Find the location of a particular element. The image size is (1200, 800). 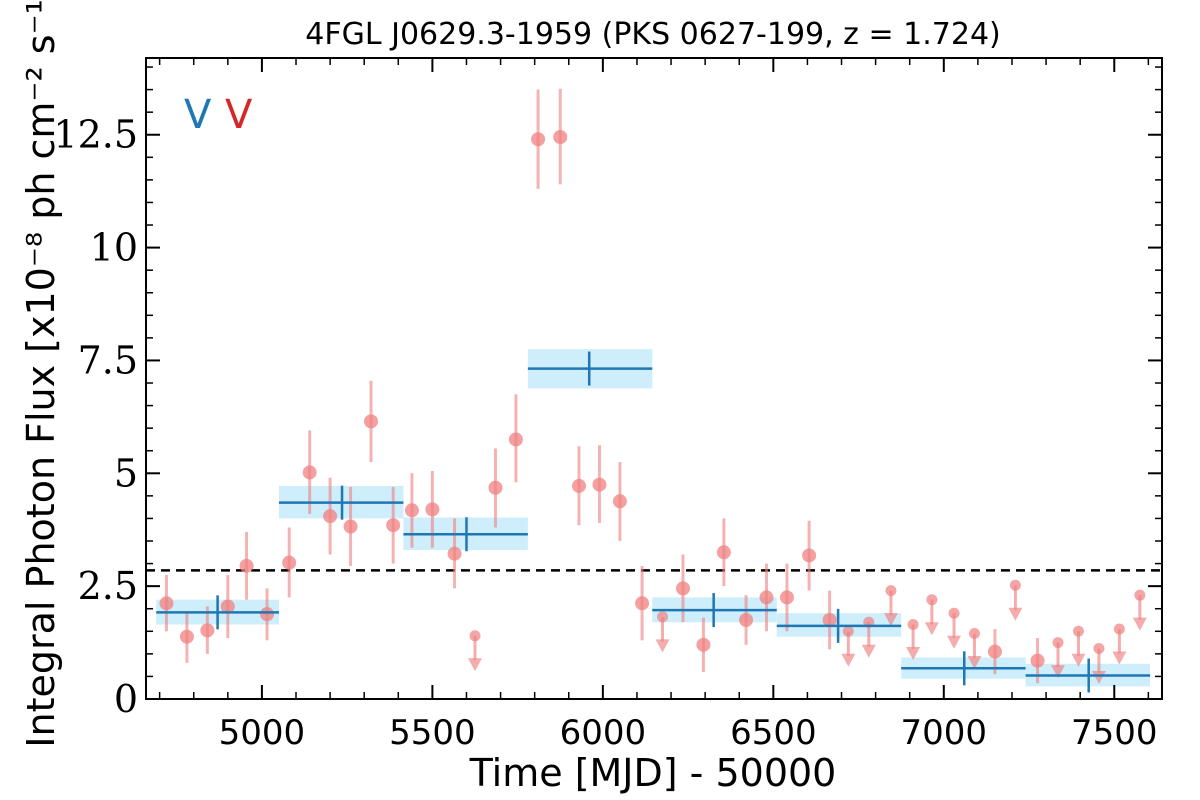

marker-blue-v: V is located at coordinates (198, 115).